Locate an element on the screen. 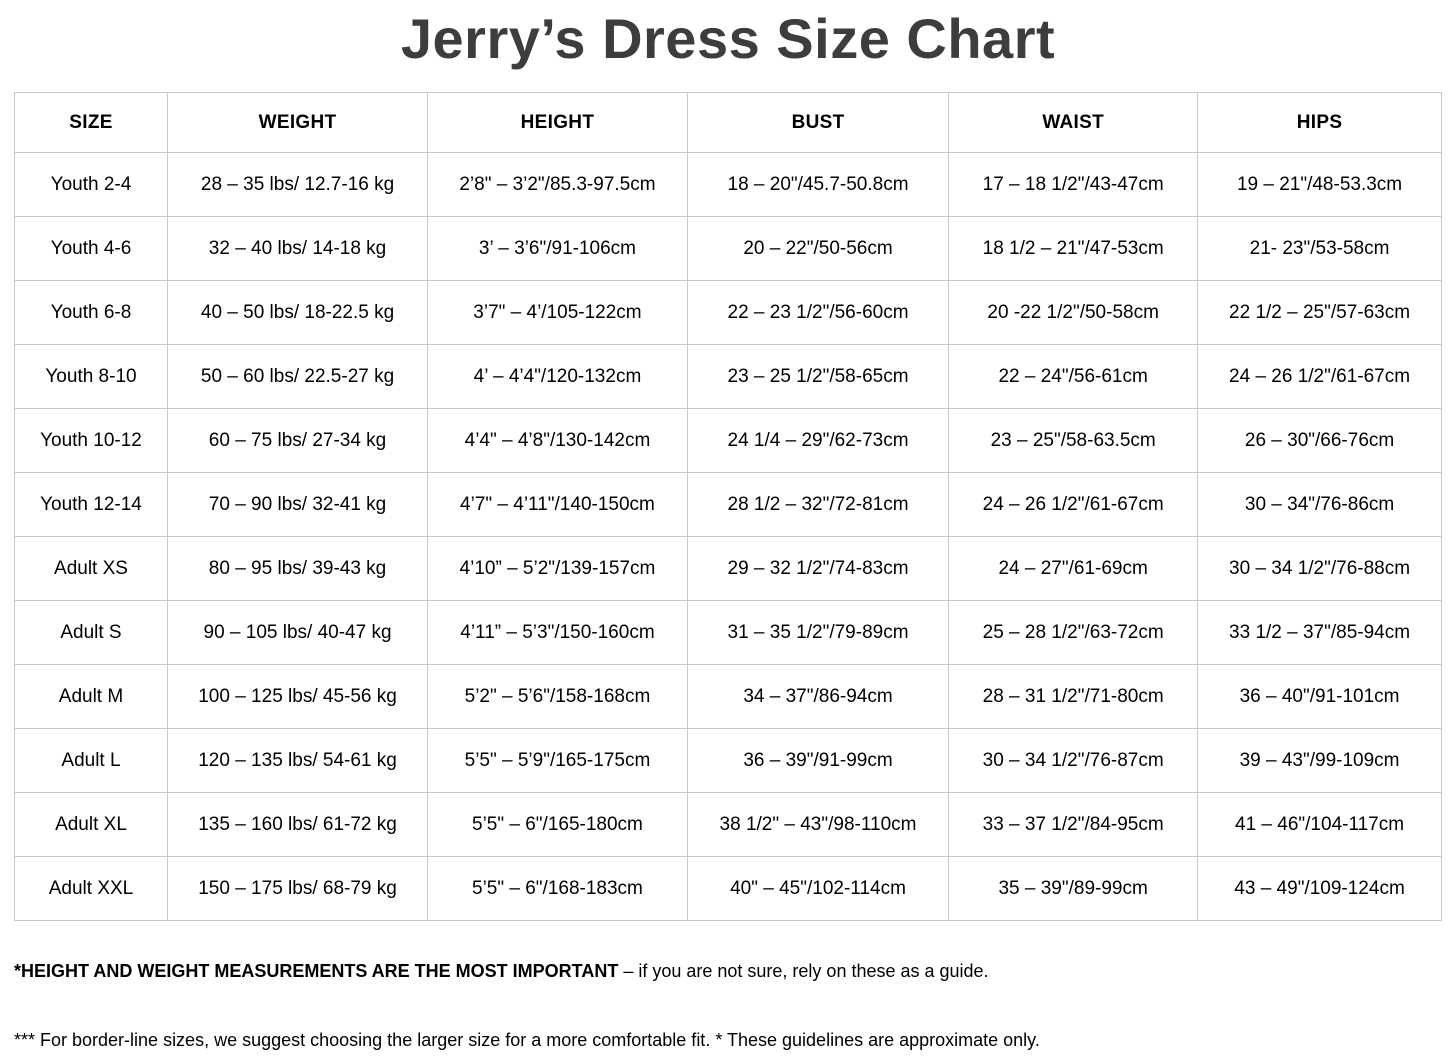 The image size is (1456, 1058). table-cell: 28 – 31 1/2"/71-80cm is located at coordinates (1073, 696).